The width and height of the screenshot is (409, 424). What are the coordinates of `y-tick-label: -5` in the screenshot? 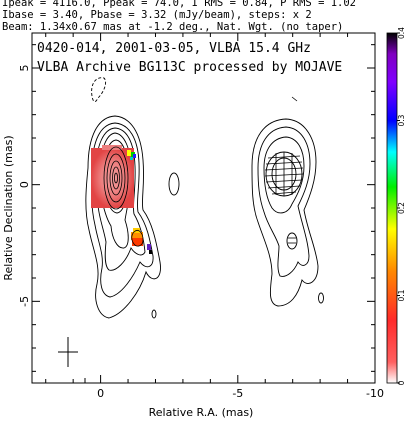 It's located at (24, 301).